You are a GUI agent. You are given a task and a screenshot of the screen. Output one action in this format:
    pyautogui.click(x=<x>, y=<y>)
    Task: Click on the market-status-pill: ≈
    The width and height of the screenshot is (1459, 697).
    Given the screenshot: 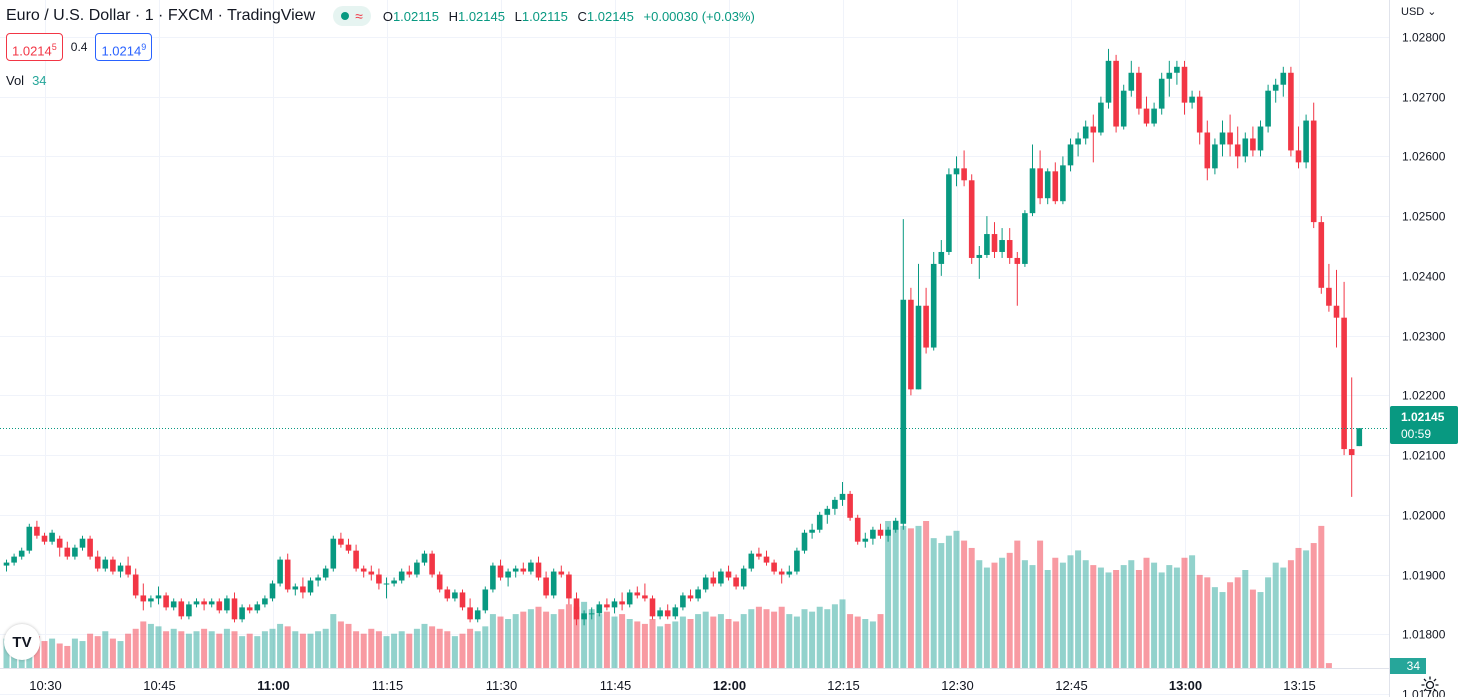 What is the action you would take?
    pyautogui.click(x=352, y=16)
    